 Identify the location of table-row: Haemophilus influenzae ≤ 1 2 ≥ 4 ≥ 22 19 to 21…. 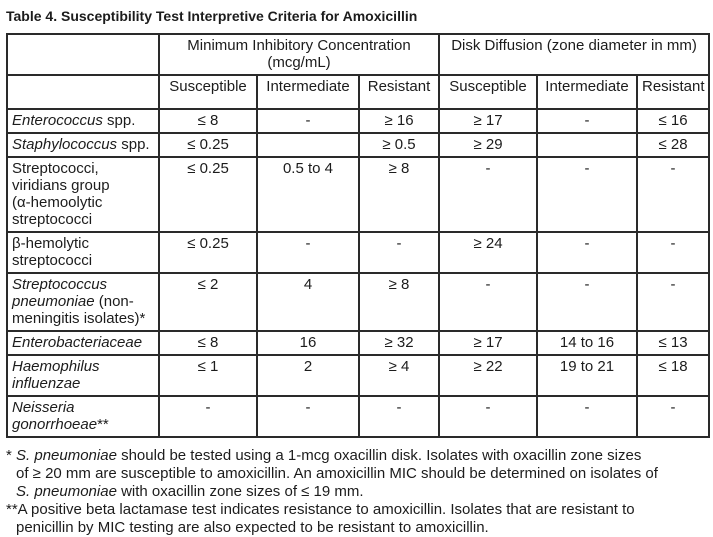
(358, 375).